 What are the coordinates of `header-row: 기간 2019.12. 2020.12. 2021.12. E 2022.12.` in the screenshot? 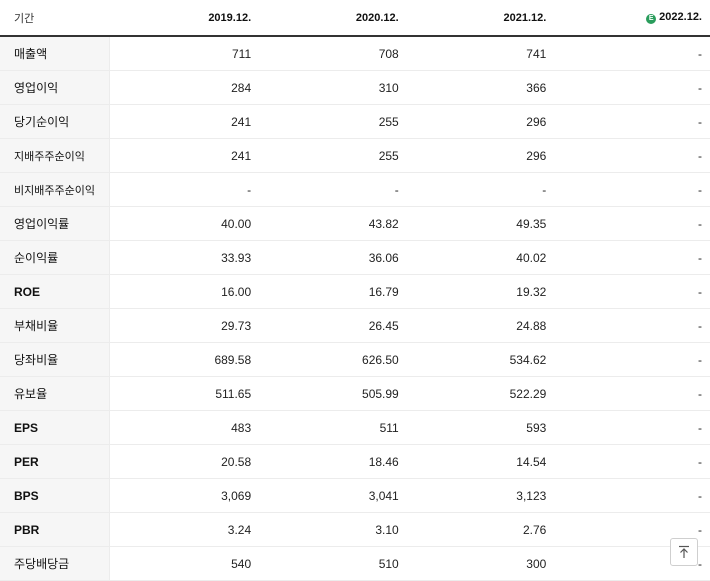 It's located at (355, 18).